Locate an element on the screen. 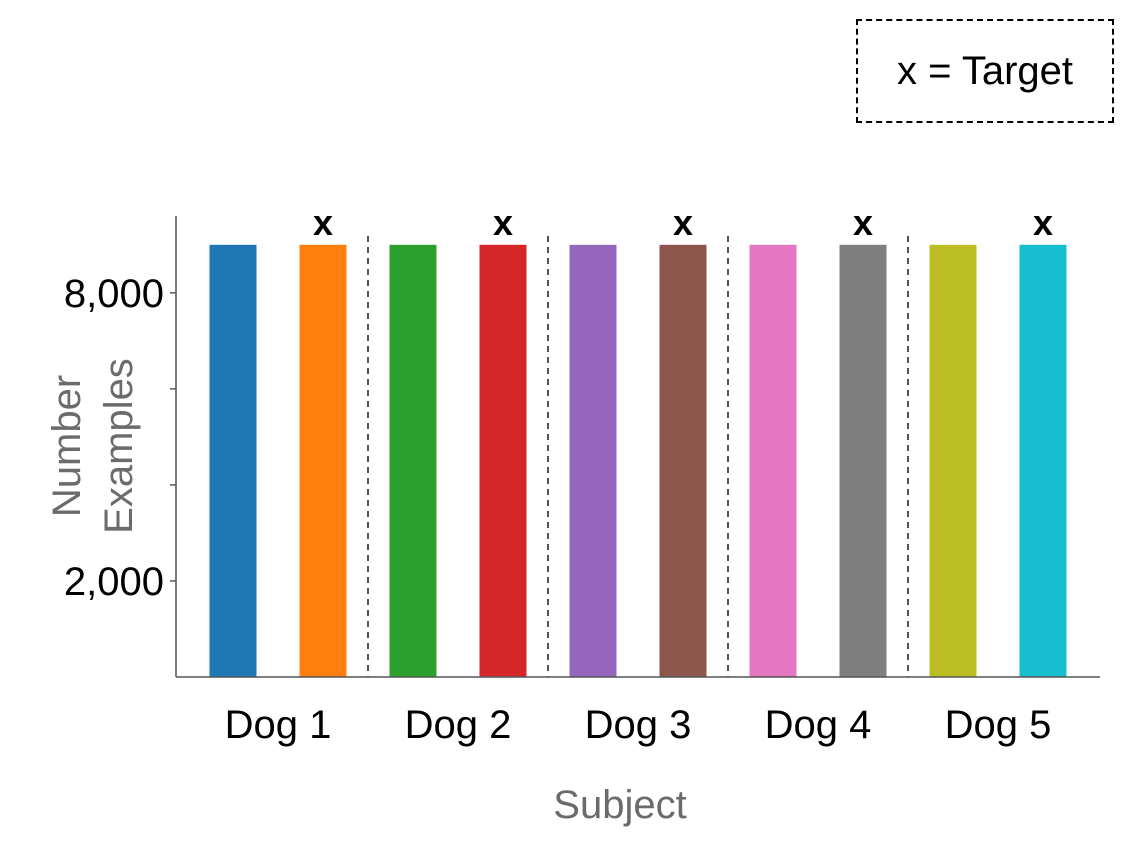 The image size is (1144, 861). x-axis-label: Subject is located at coordinates (619, 805).